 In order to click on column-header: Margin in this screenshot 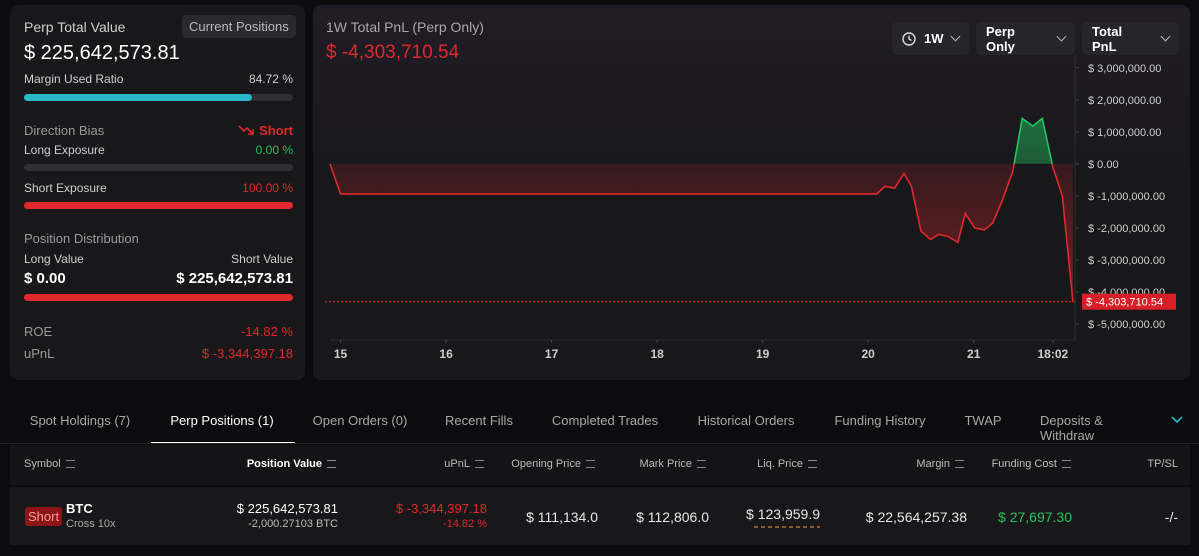, I will do `click(940, 464)`.